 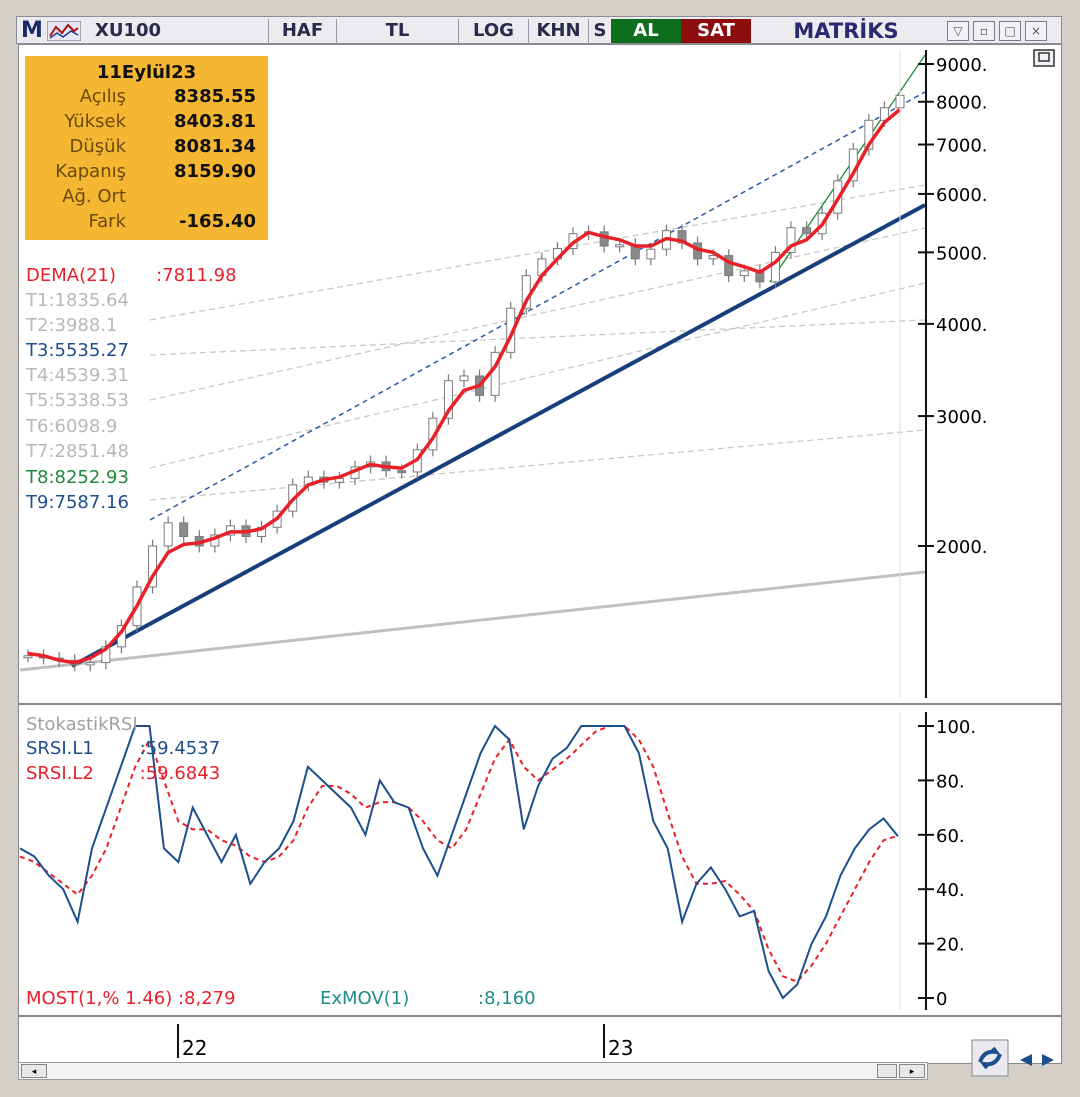 I want to click on matriks-brand: MATRİKS, so click(x=846, y=31).